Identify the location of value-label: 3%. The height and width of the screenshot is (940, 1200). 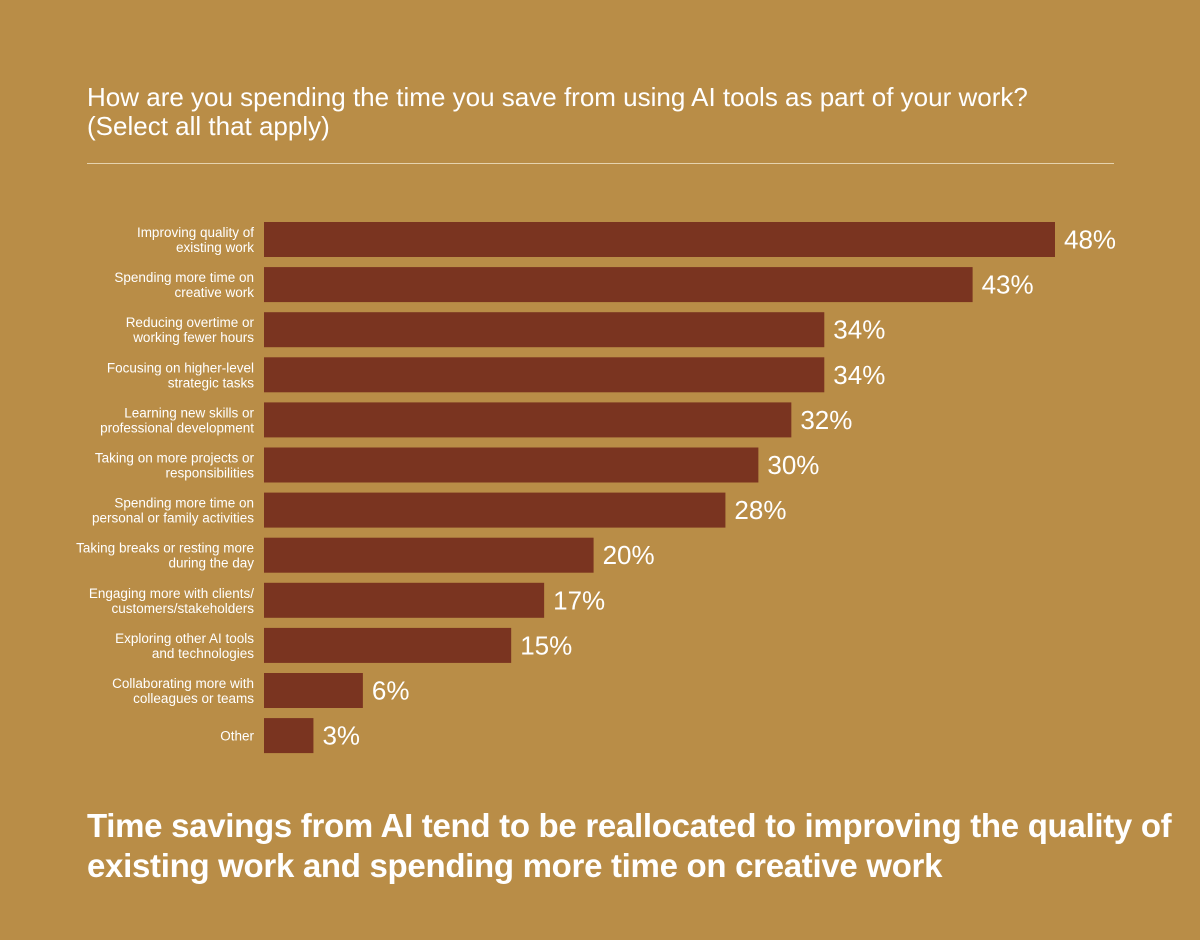
(341, 736).